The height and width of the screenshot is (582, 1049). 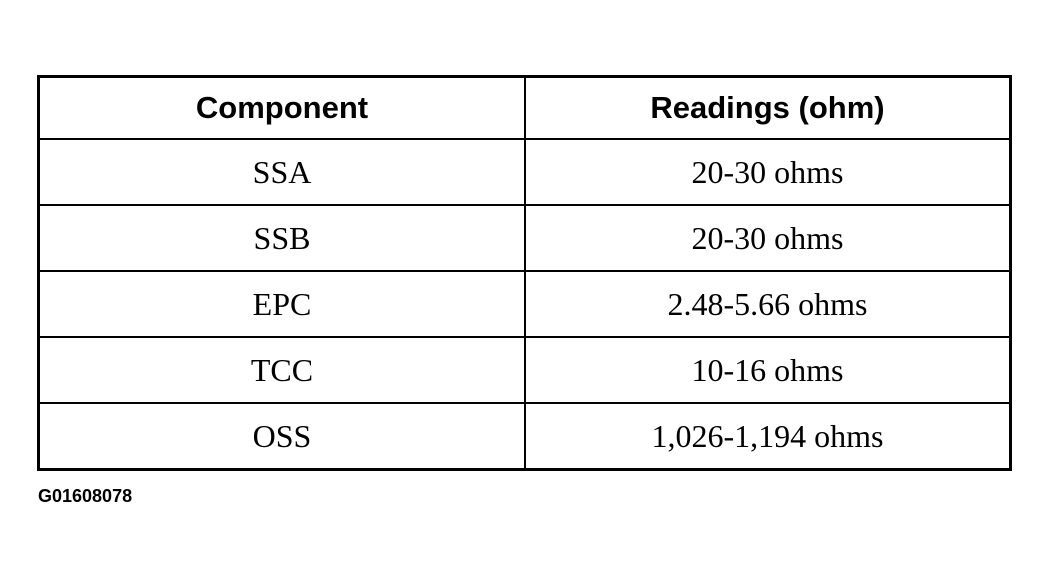 I want to click on component-cell: EPC, so click(x=281, y=304).